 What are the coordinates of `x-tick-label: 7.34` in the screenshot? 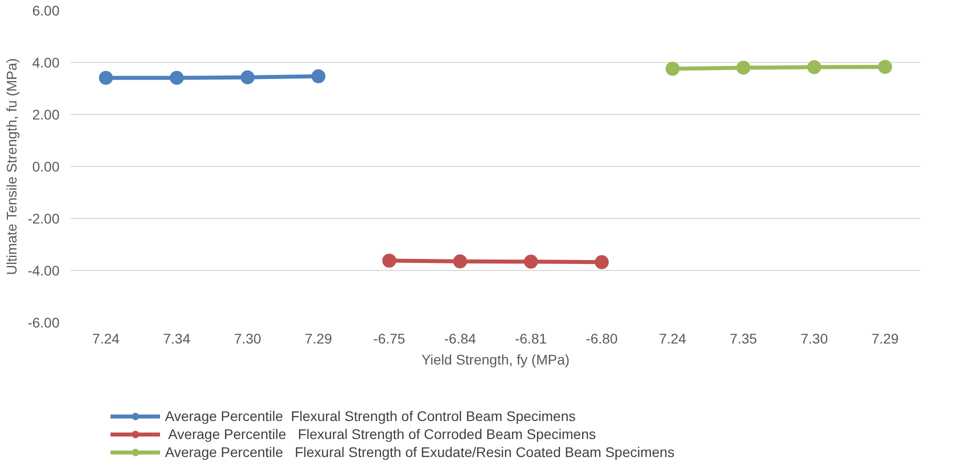 It's located at (177, 338).